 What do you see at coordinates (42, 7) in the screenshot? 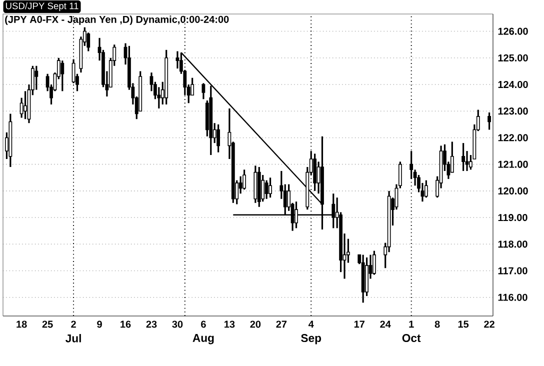
I see `chart-title: USD/JPY Sept 11` at bounding box center [42, 7].